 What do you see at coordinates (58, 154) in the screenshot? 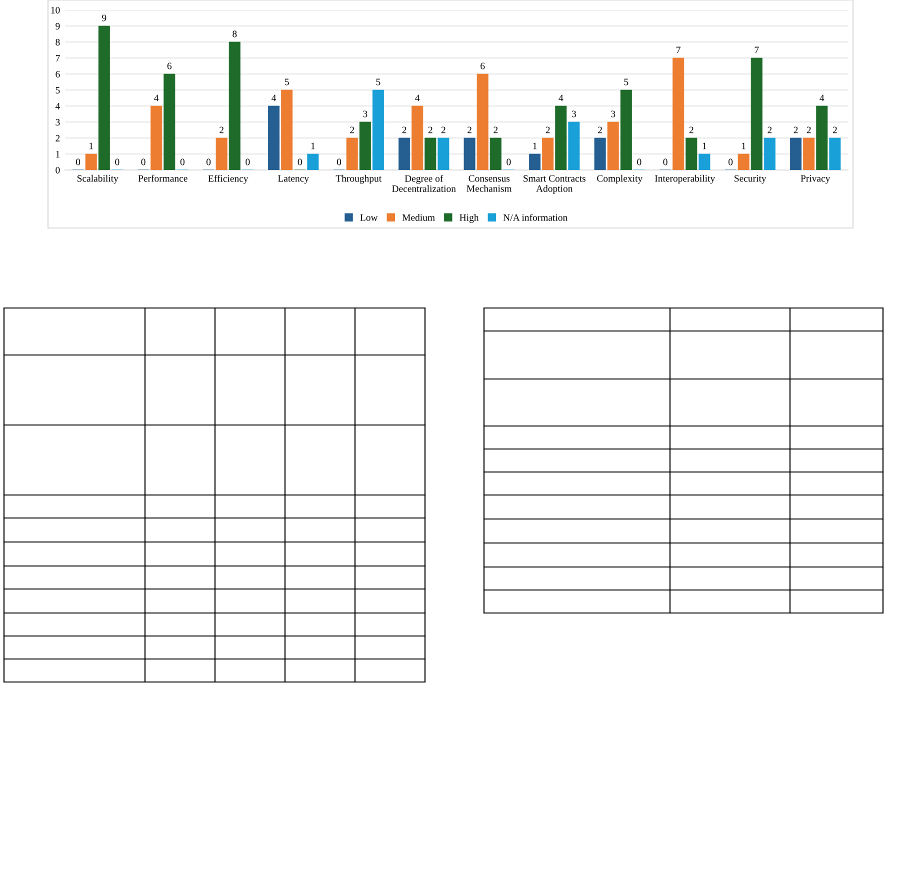
I see `y-tick-label: 1` at bounding box center [58, 154].